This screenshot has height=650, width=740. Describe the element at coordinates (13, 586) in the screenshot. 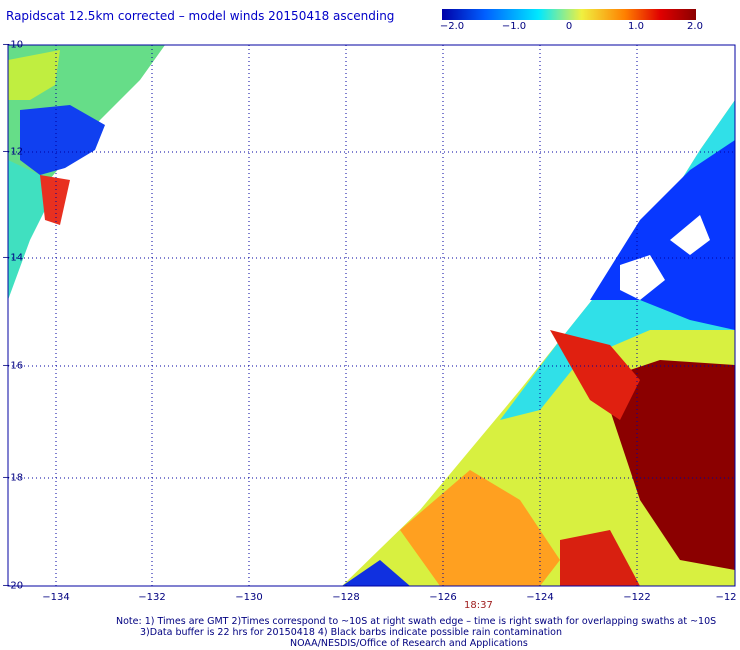

I see `lat-label-20: −20` at that location.